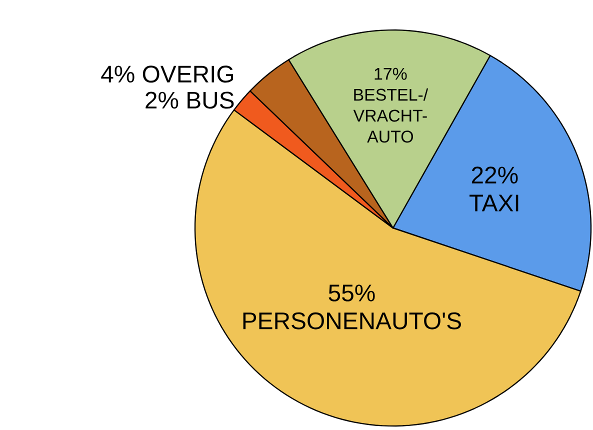  Describe the element at coordinates (390, 115) in the screenshot. I see `slice-label: BESTEL-/ VRACHT-AUTO` at that location.